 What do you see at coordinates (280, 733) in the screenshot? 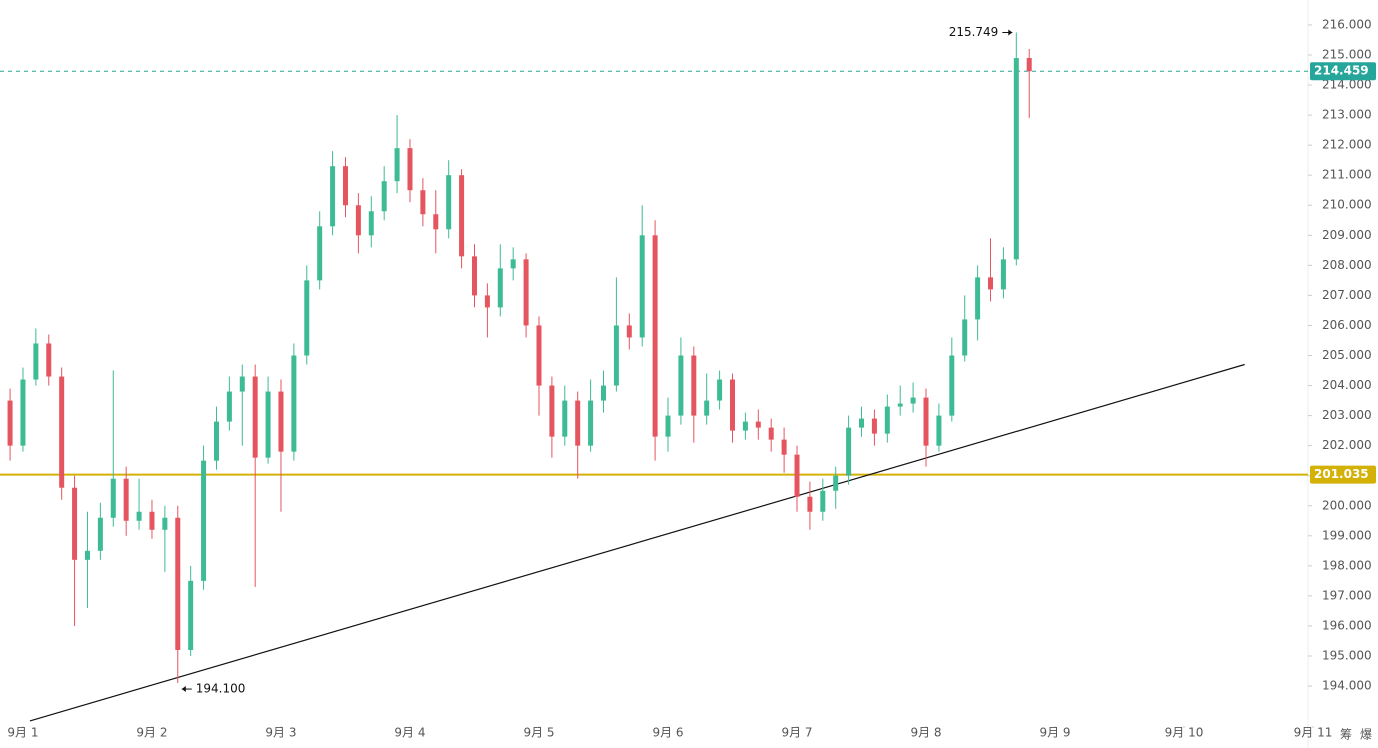
I see `x-tick-label: 9月 3` at bounding box center [280, 733].